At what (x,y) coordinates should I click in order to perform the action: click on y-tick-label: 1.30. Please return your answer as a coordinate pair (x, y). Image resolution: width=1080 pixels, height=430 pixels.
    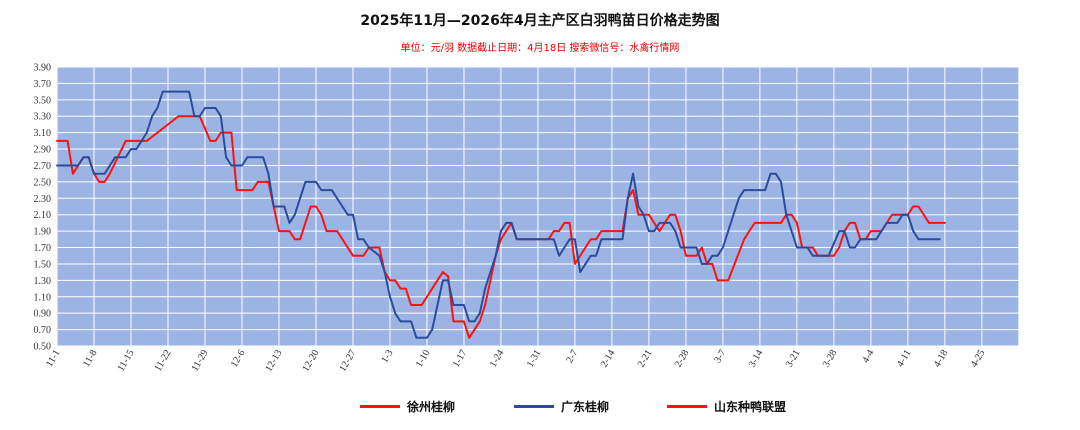
    Looking at the image, I should click on (43, 281).